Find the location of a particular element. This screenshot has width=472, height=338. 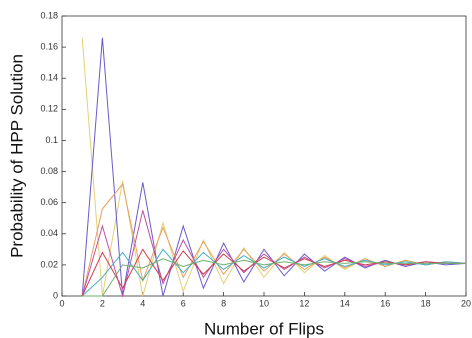

y-tick-label: 0.16 is located at coordinates (49, 46).